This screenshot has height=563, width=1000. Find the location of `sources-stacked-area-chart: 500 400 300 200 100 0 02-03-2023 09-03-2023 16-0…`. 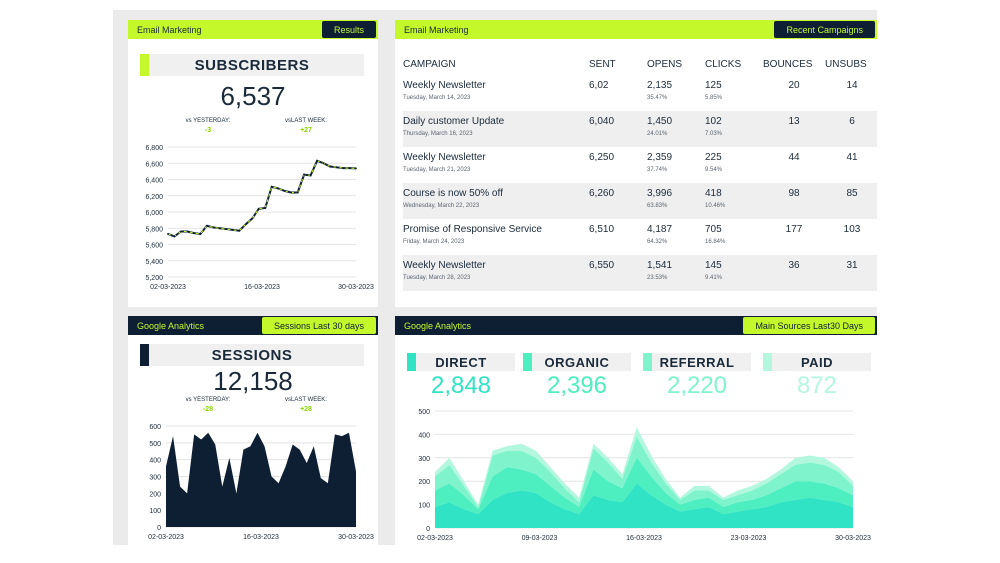

sources-stacked-area-chart: 500 400 300 200 100 0 02-03-2023 09-03-2023 16-0… is located at coordinates (644, 475).